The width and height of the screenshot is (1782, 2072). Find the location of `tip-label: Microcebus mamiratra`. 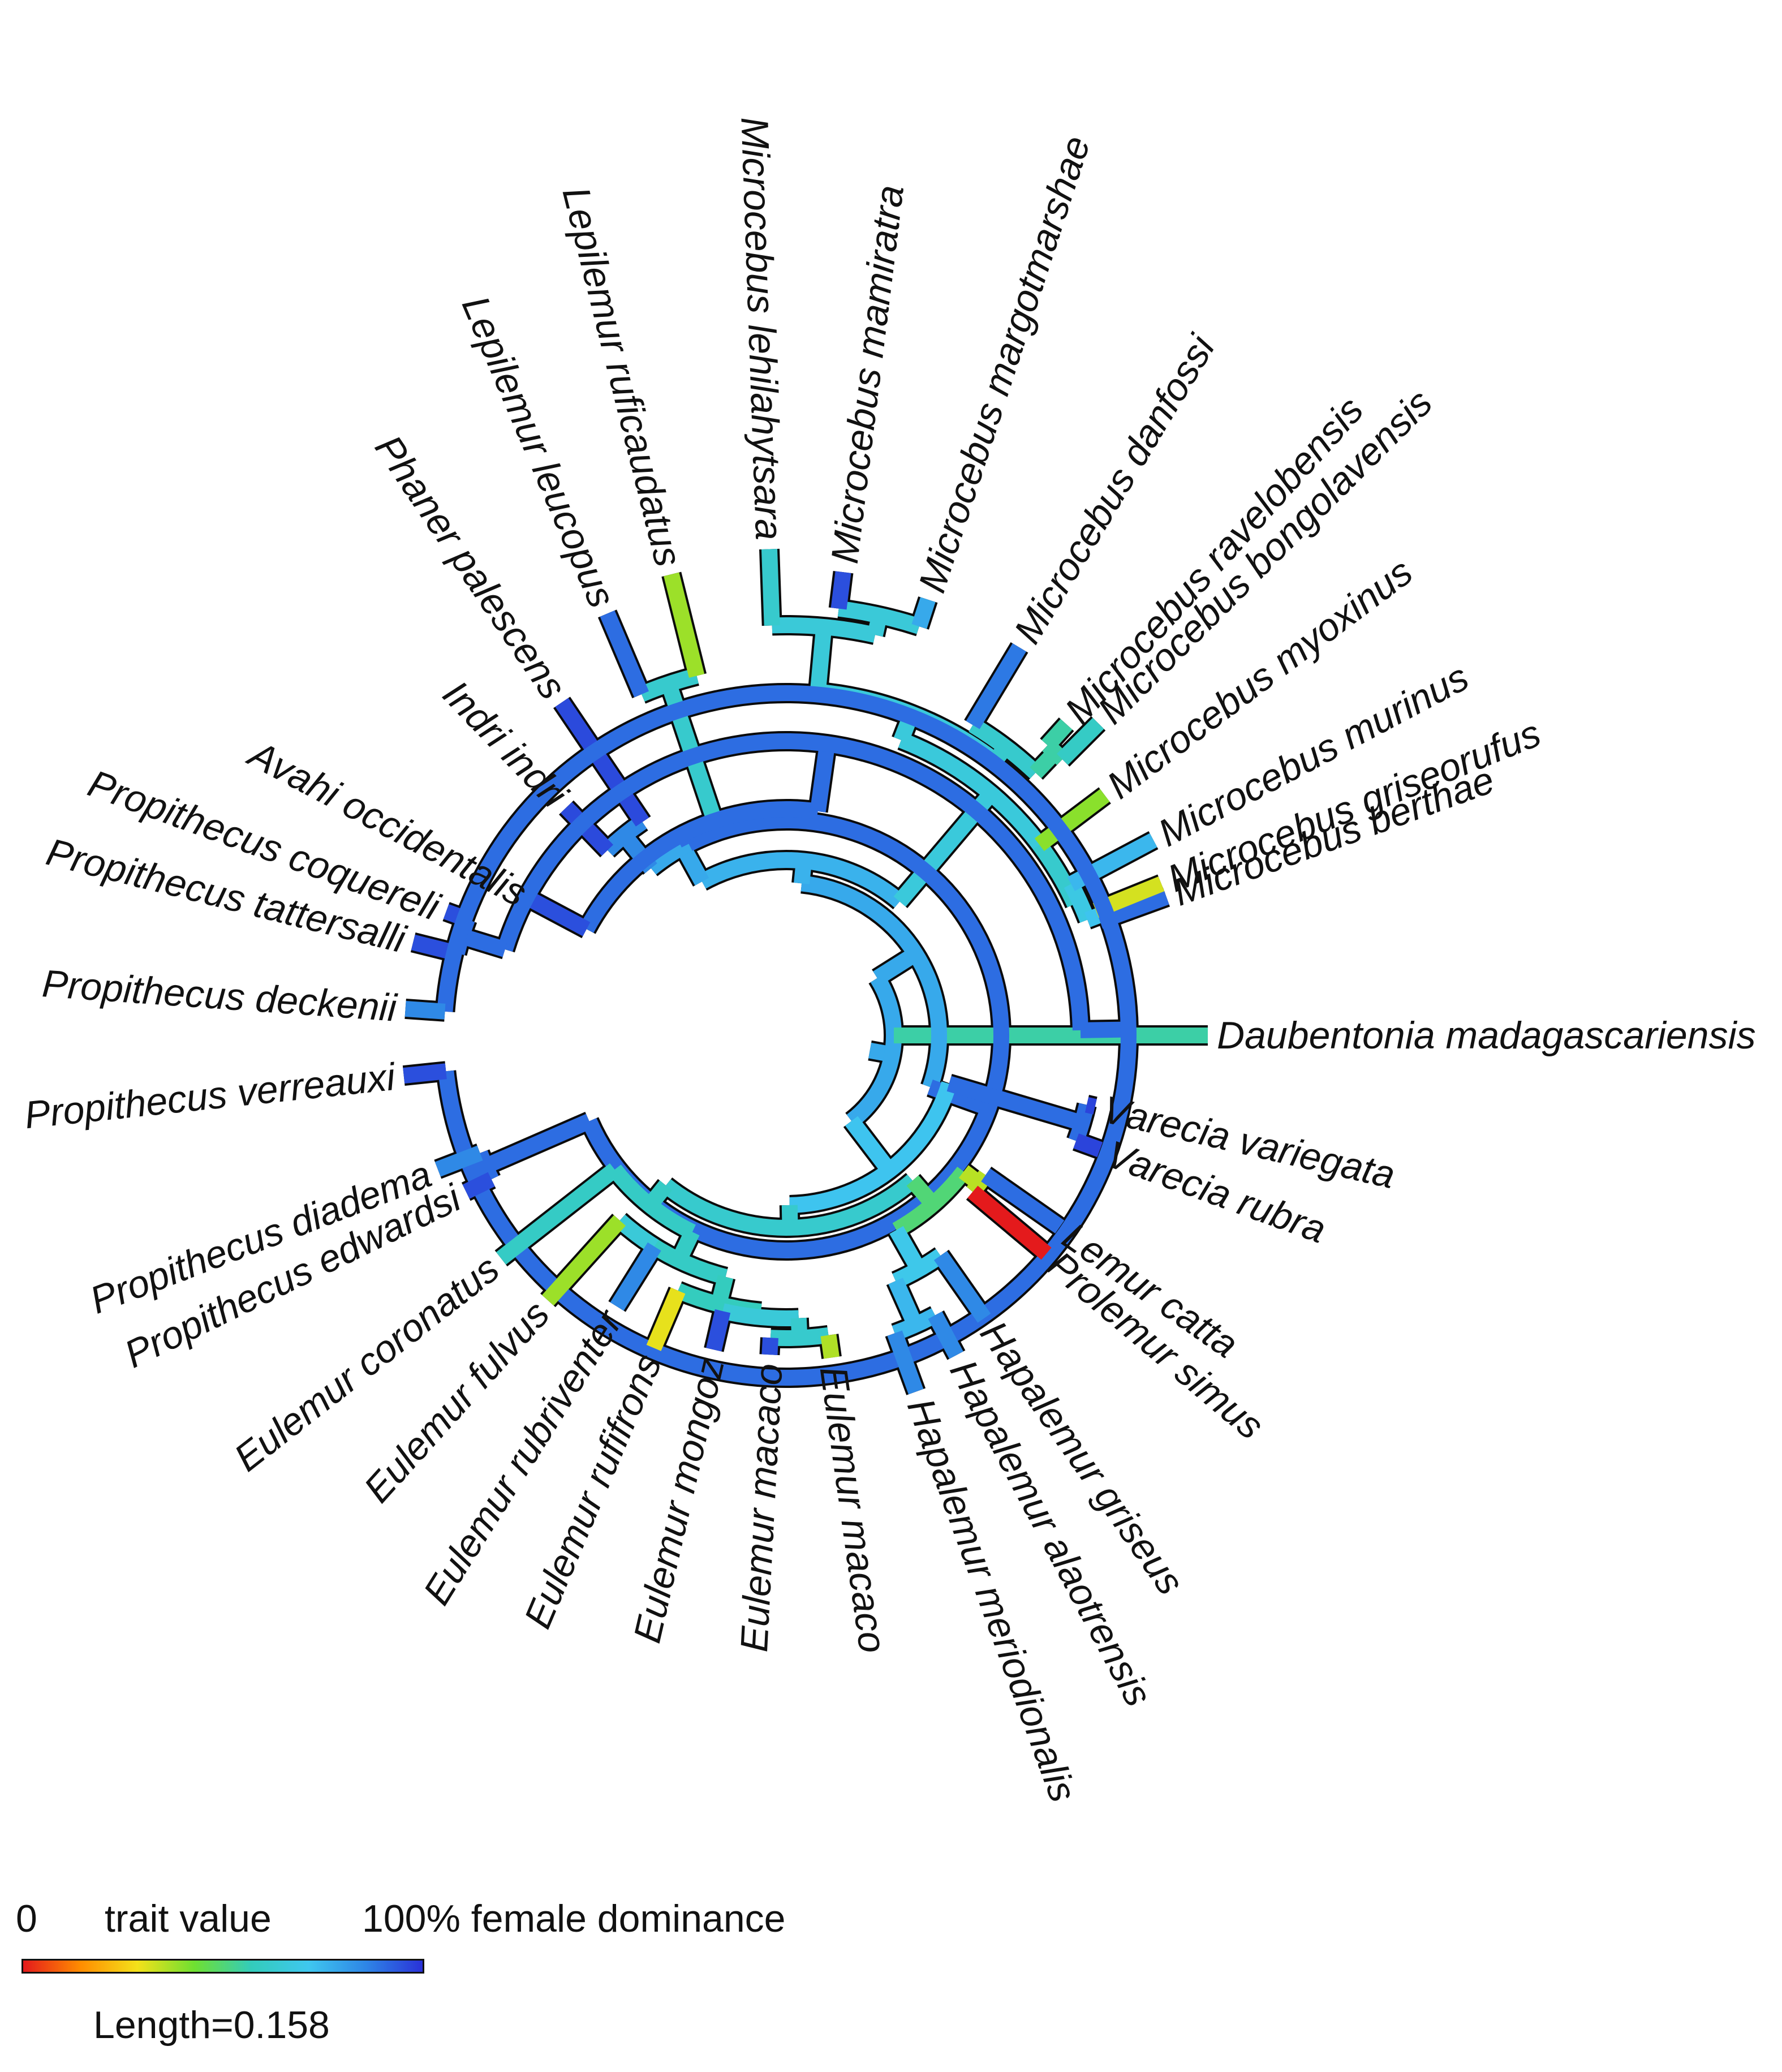

tip-label: Microcebus mamiratra is located at coordinates (868, 374).